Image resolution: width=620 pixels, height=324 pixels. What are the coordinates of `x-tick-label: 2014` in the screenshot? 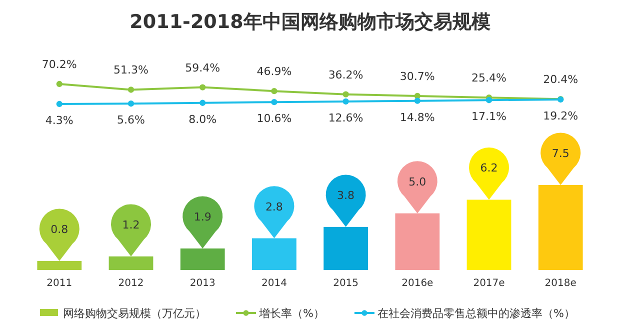 It's located at (274, 283).